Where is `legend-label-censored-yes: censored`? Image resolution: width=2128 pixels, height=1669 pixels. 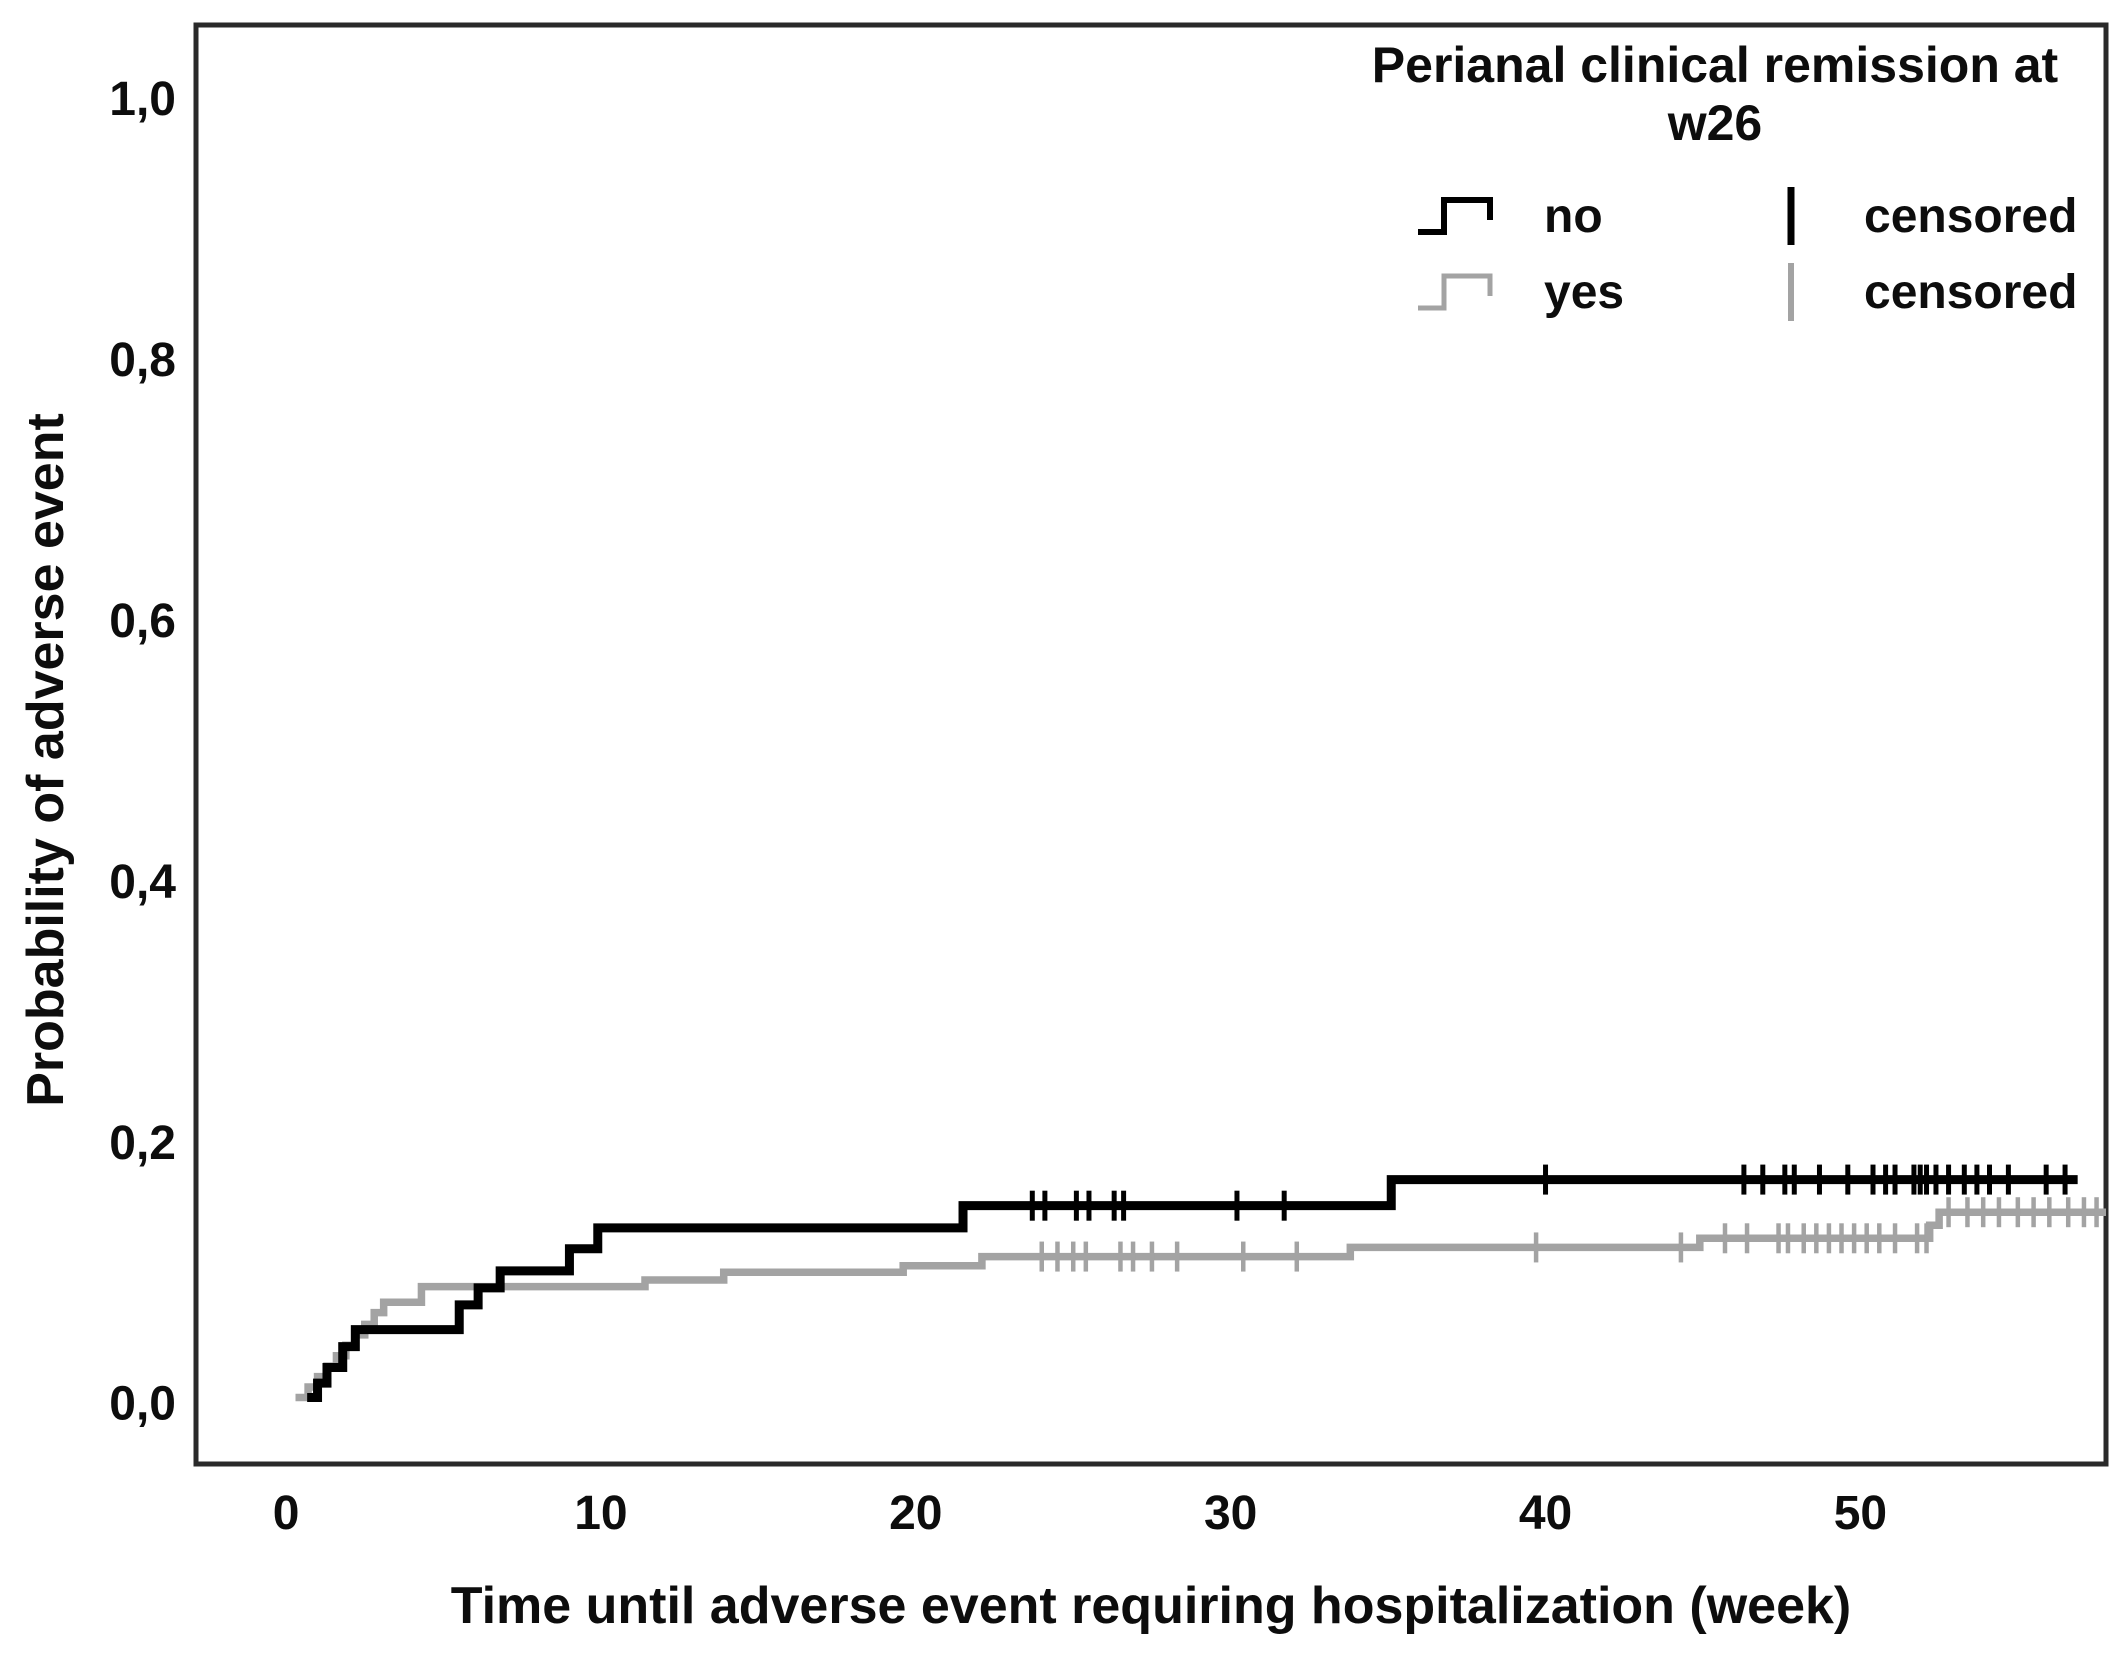 legend-label-censored-yes: censored is located at coordinates (1971, 292).